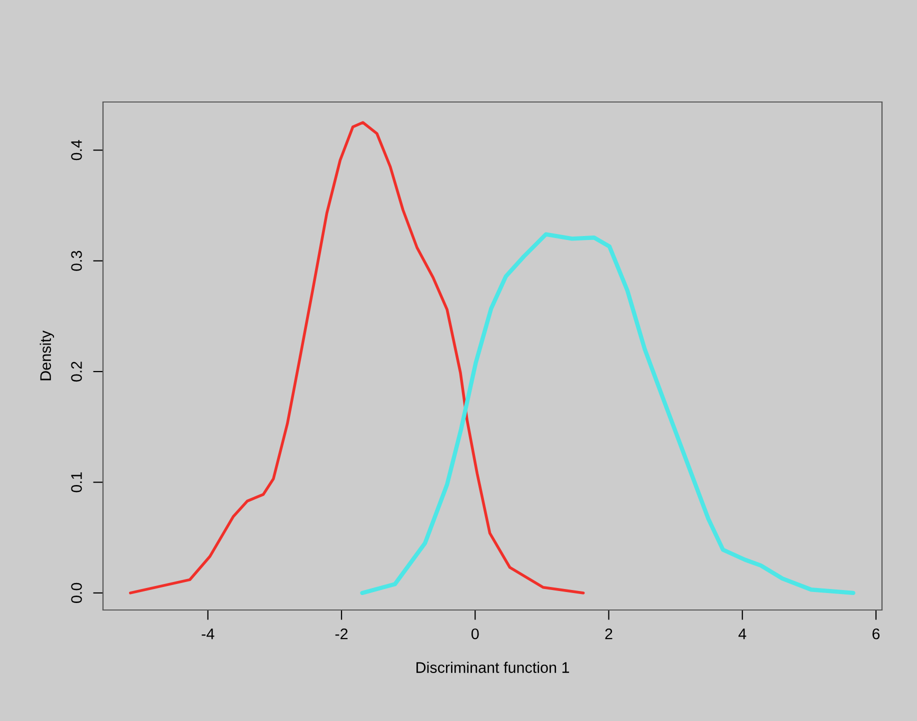 This screenshot has height=721, width=917. What do you see at coordinates (76, 482) in the screenshot?
I see `y-tick-label: 0.1` at bounding box center [76, 482].